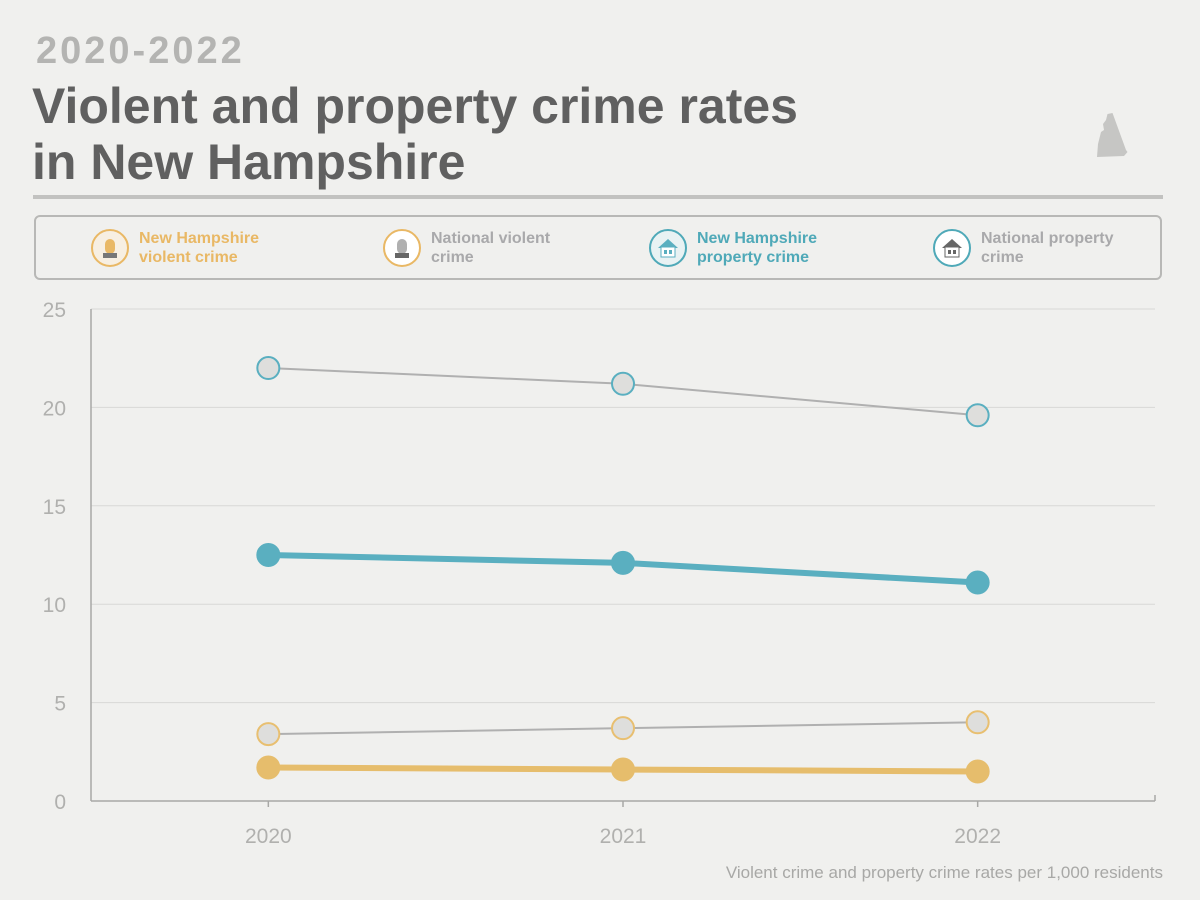 This screenshot has width=1200, height=900. What do you see at coordinates (140, 51) in the screenshot?
I see `subtitle: 2020-2022` at bounding box center [140, 51].